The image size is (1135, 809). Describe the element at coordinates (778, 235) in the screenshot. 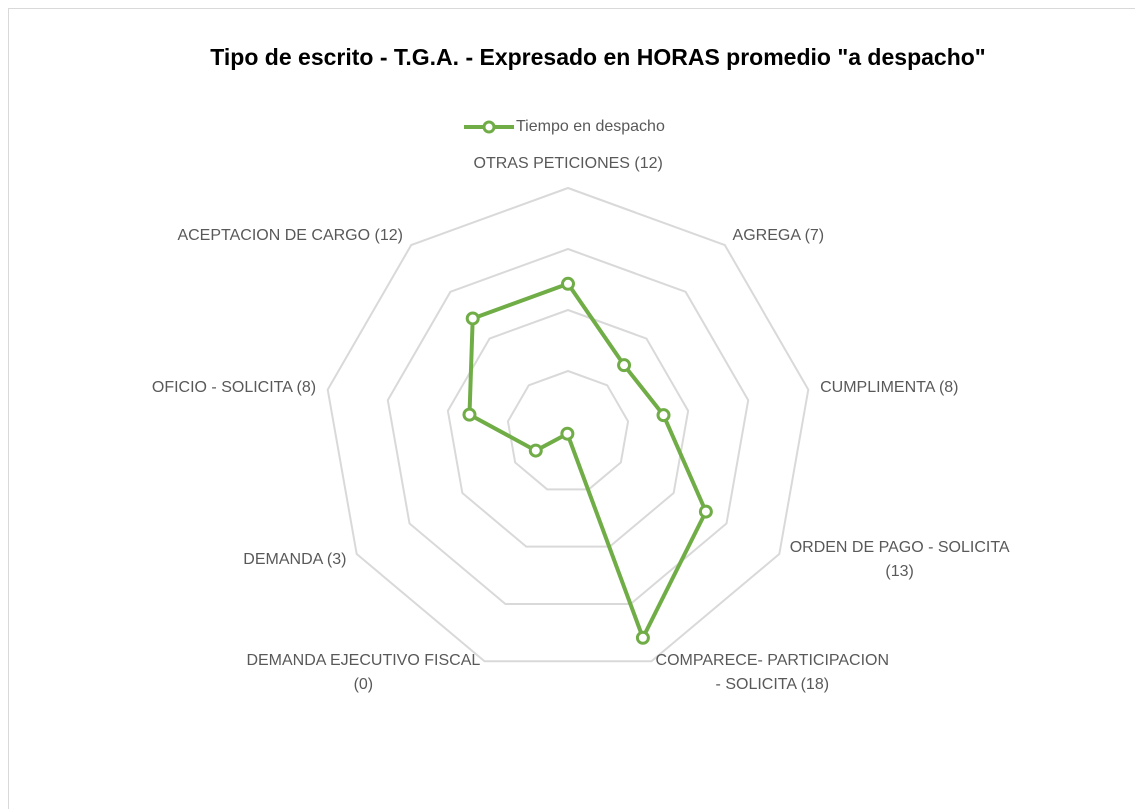

I see `category-label: AGREGA (7)` at that location.